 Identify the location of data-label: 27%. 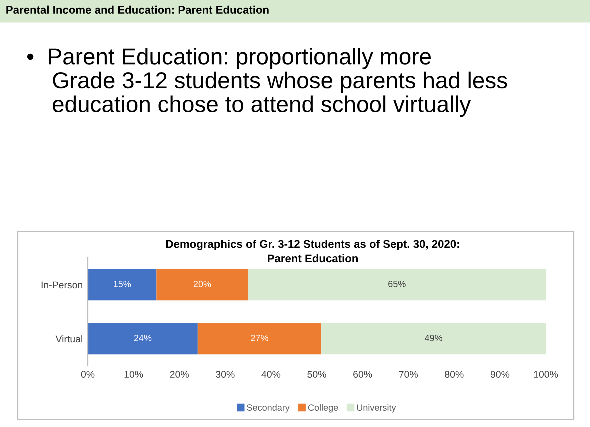
(259, 338).